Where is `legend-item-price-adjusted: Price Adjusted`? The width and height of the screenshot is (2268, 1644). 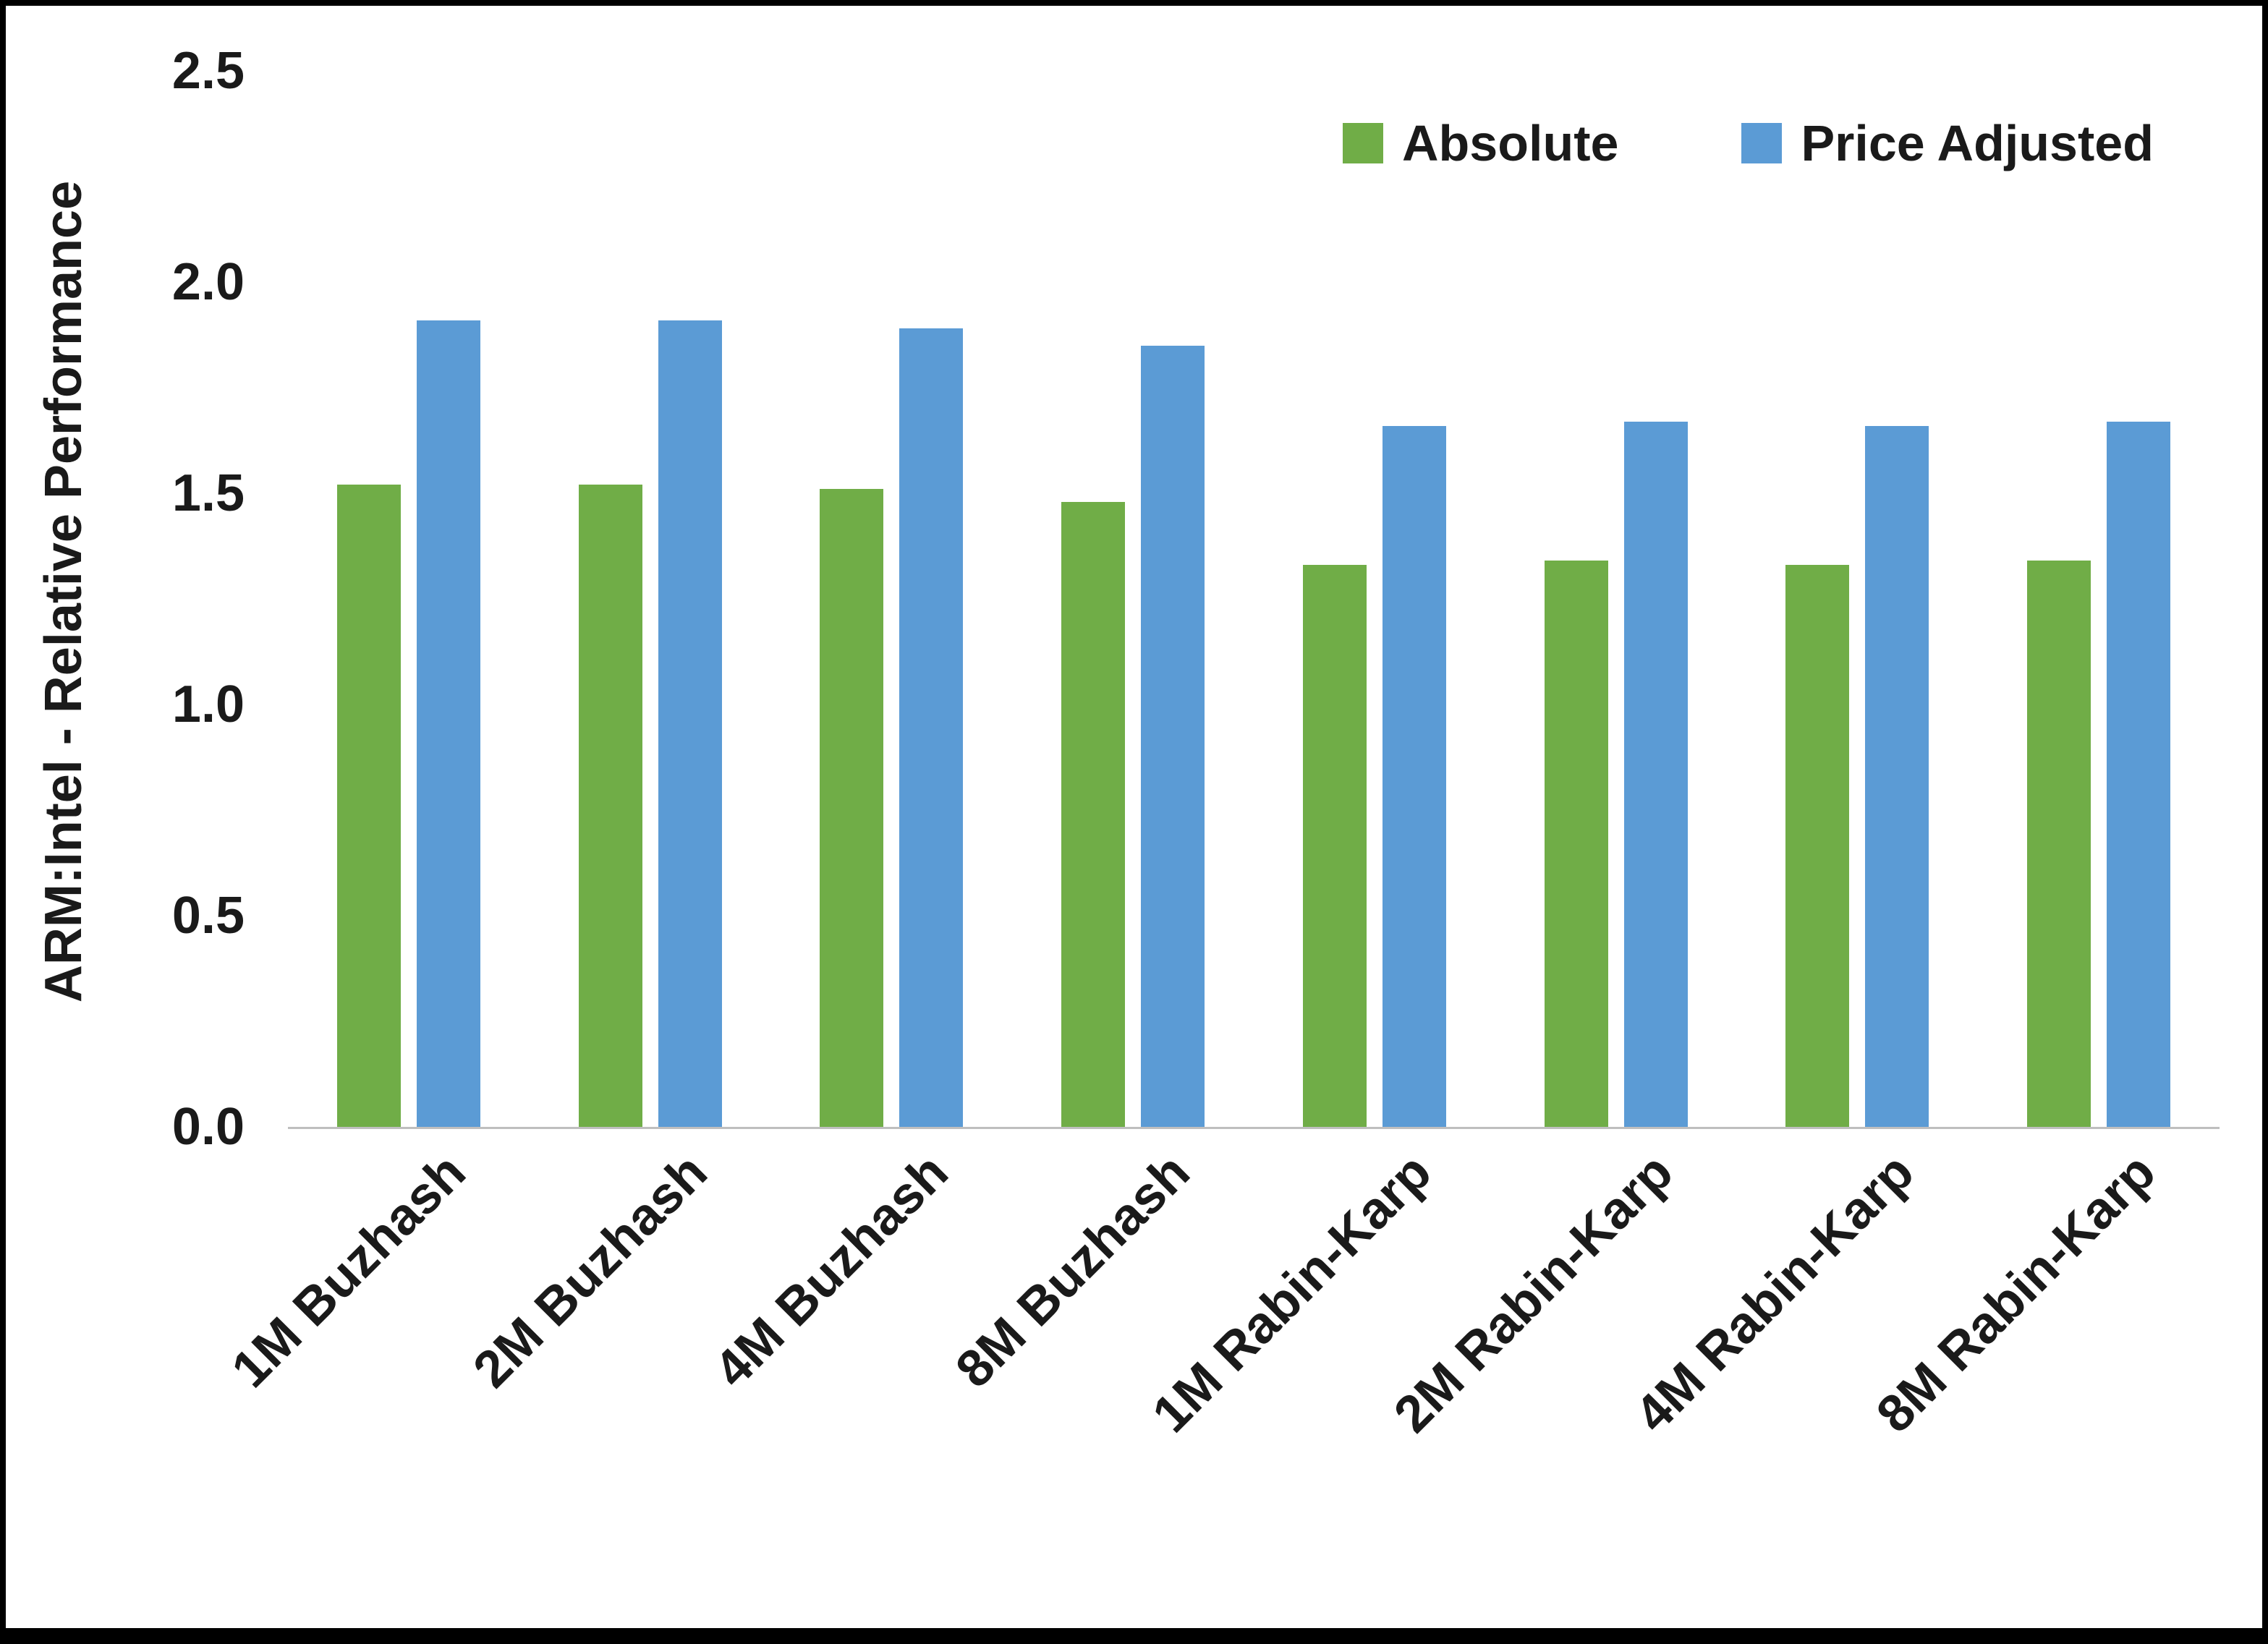 legend-item-price-adjusted: Price Adjusted is located at coordinates (1948, 143).